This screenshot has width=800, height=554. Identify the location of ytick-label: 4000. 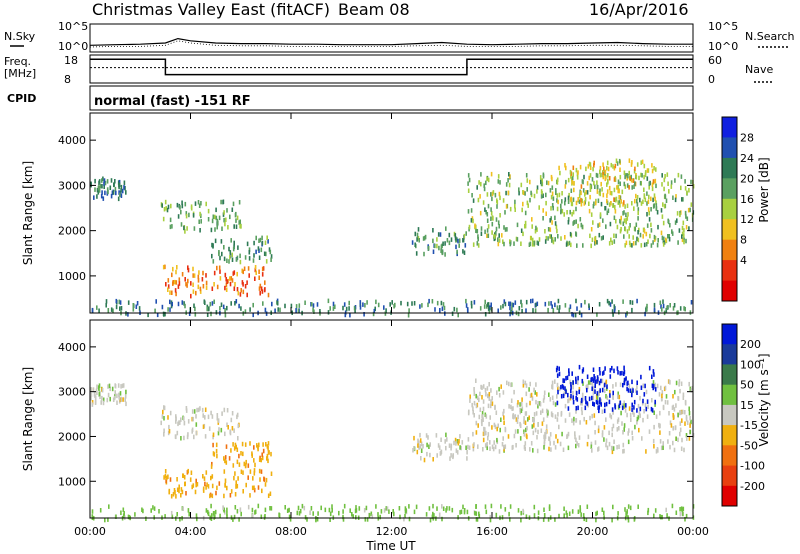
(72, 140).